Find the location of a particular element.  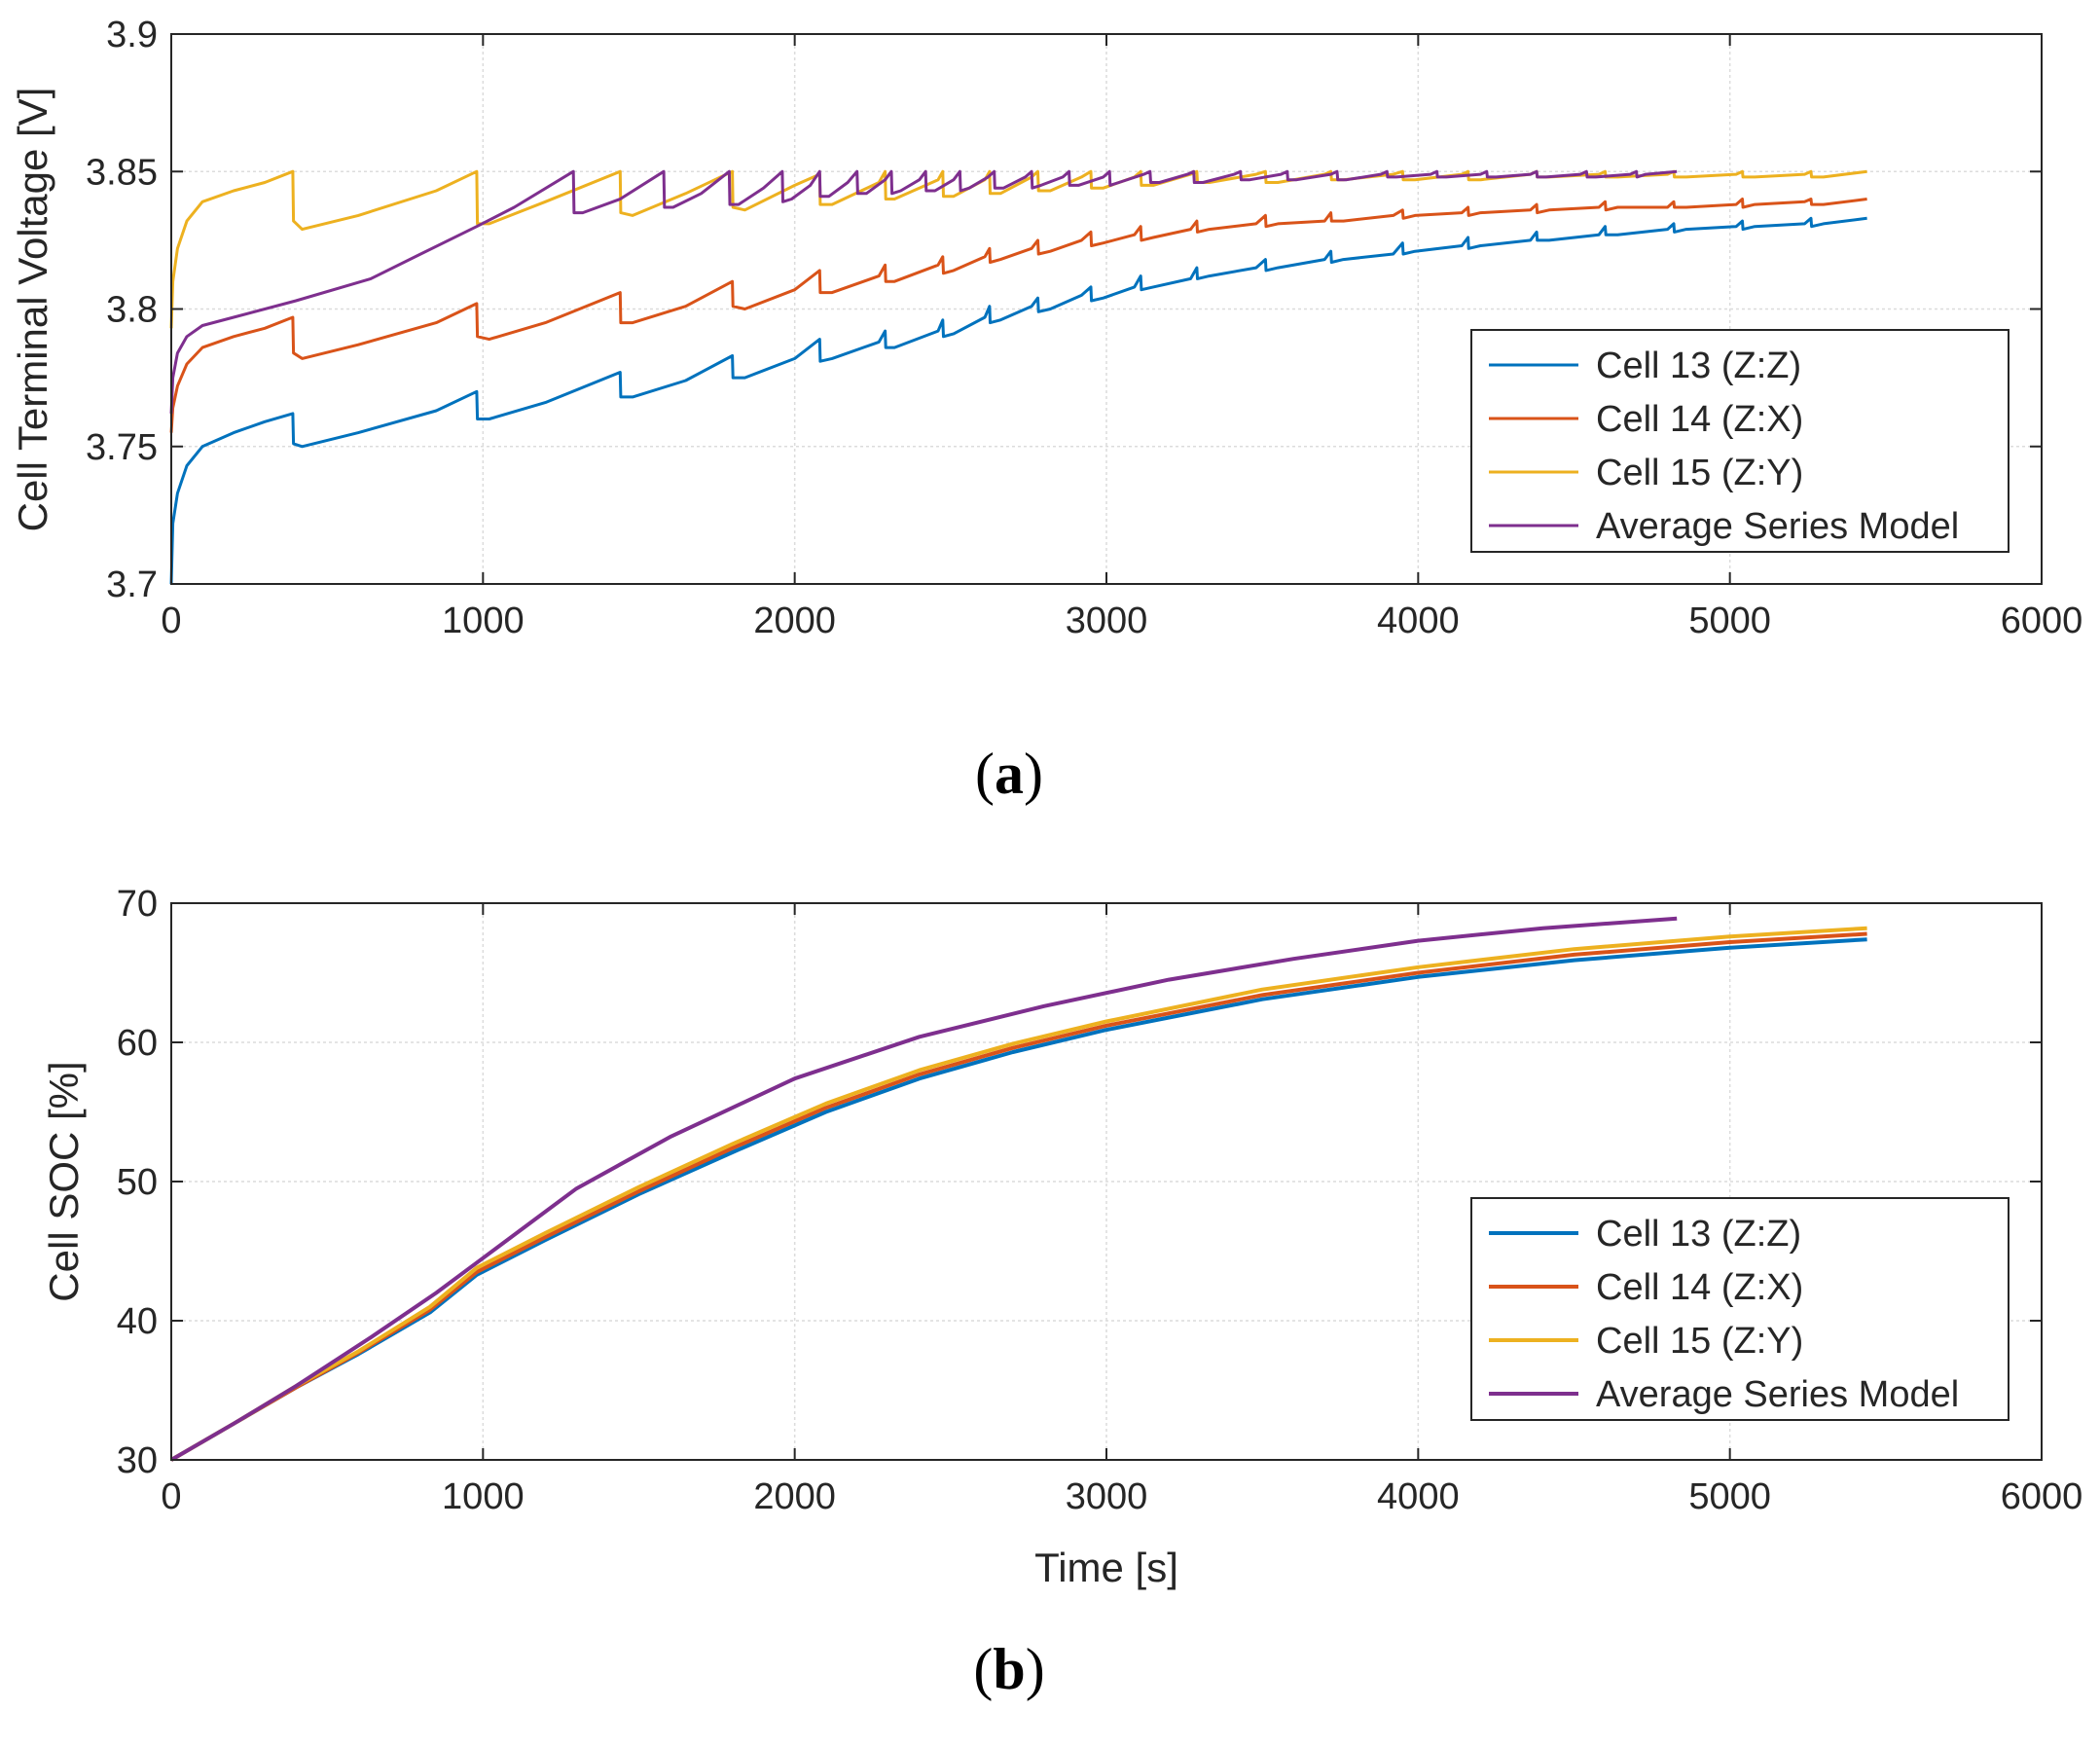

panel-label-part: b is located at coordinates (1009, 1669).